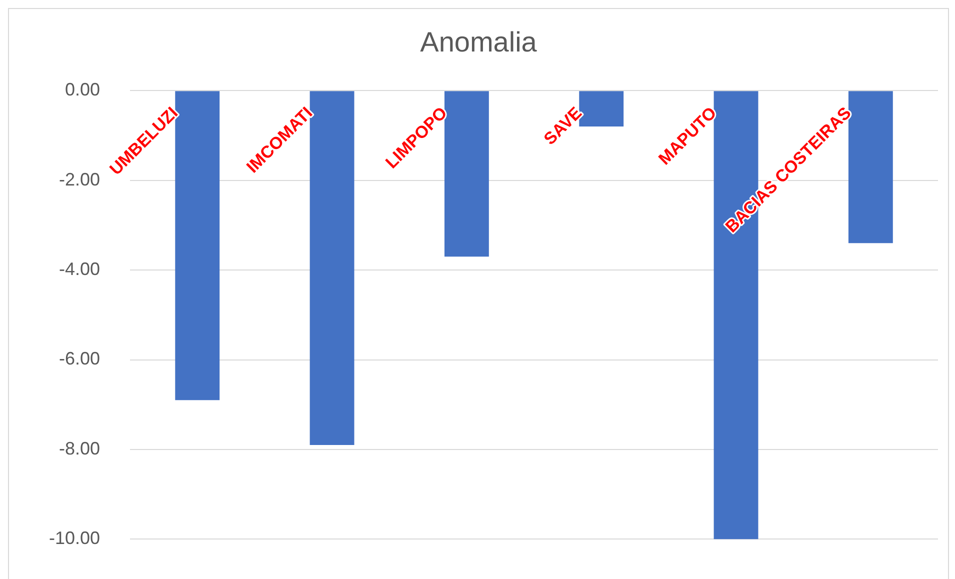 The height and width of the screenshot is (579, 955). What do you see at coordinates (479, 42) in the screenshot?
I see `chart-title: Anomalia` at bounding box center [479, 42].